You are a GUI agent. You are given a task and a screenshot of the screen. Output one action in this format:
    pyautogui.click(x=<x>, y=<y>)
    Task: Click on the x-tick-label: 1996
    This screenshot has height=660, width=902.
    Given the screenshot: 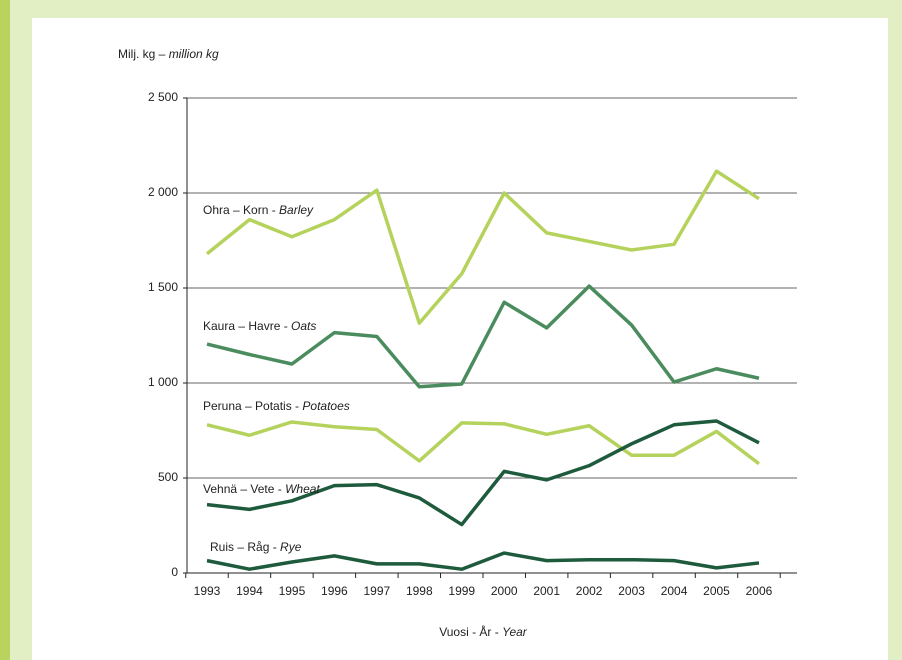 What is the action you would take?
    pyautogui.click(x=334, y=591)
    